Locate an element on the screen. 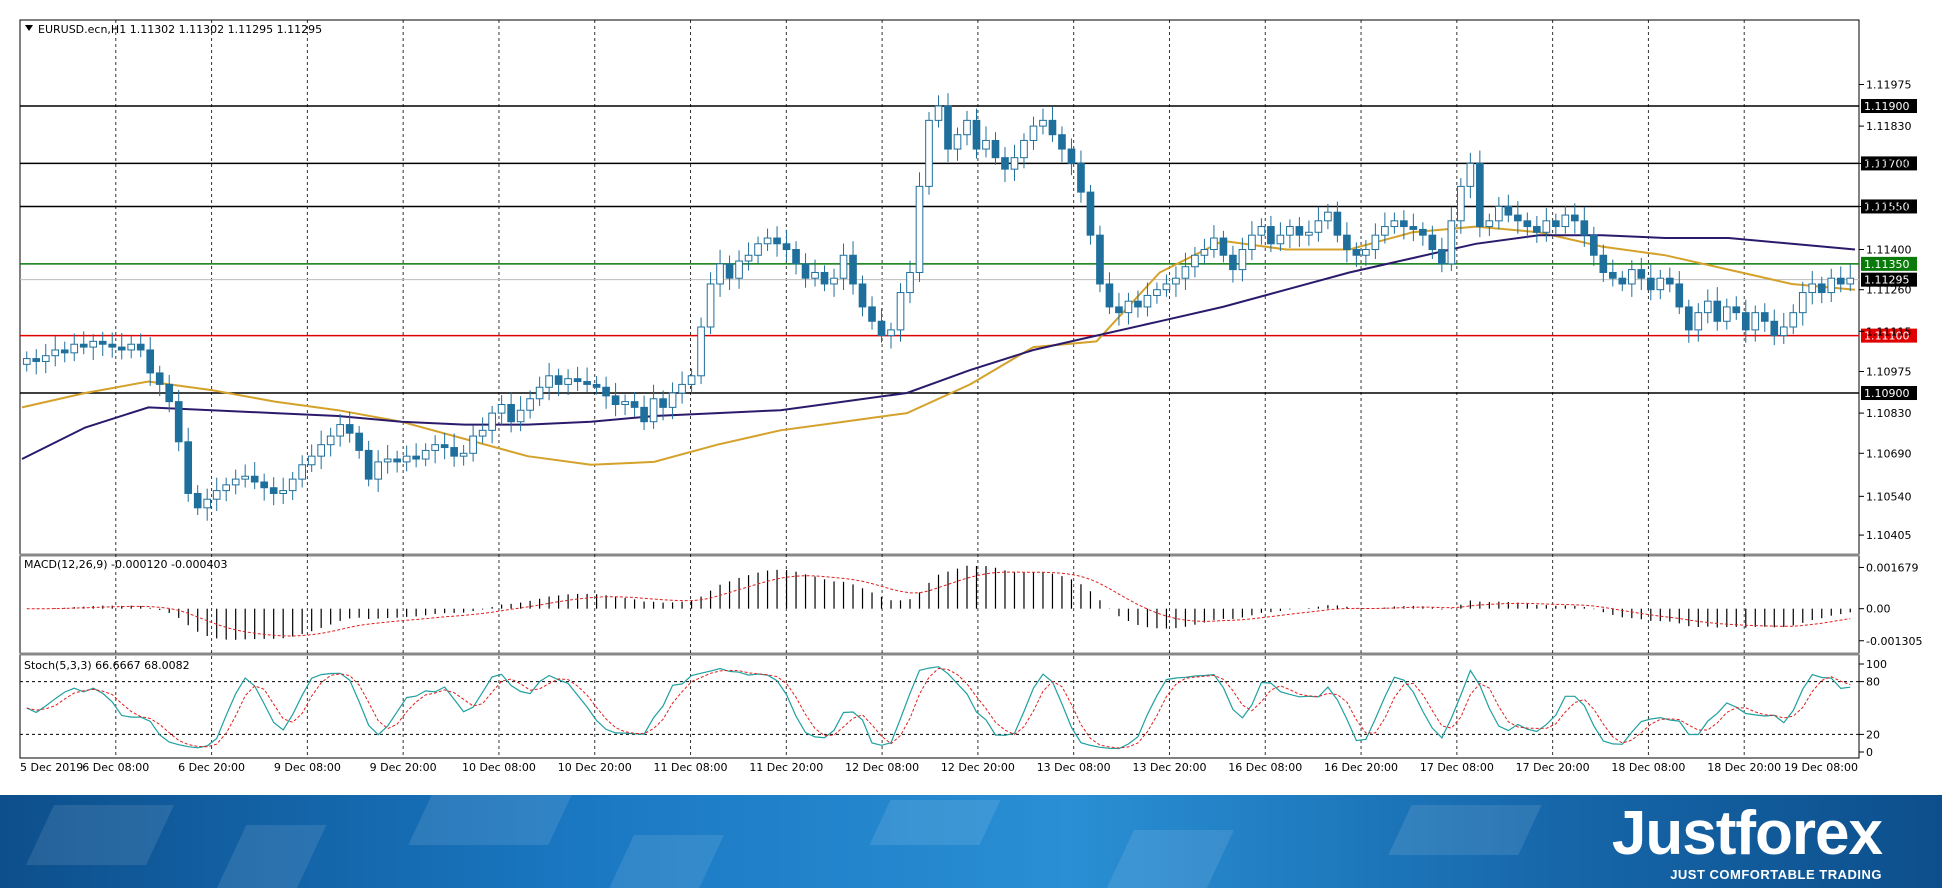 The width and height of the screenshot is (1942, 888). collapse-triangle-icon is located at coordinates (29, 28).